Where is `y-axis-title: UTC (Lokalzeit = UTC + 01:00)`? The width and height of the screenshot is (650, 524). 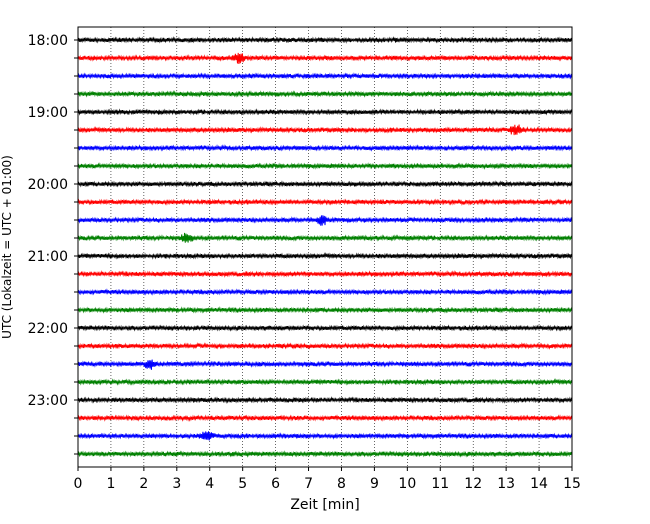
y-axis-title: UTC (Lokalzeit = UTC + 01:00) is located at coordinates (7, 247).